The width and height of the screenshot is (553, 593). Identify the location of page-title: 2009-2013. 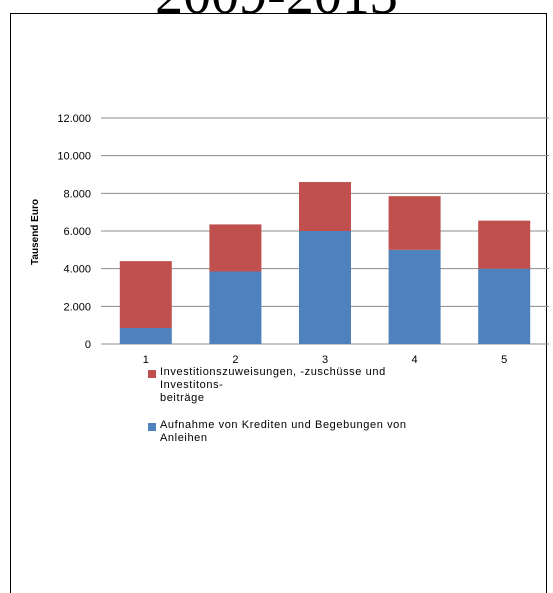
(276, 6).